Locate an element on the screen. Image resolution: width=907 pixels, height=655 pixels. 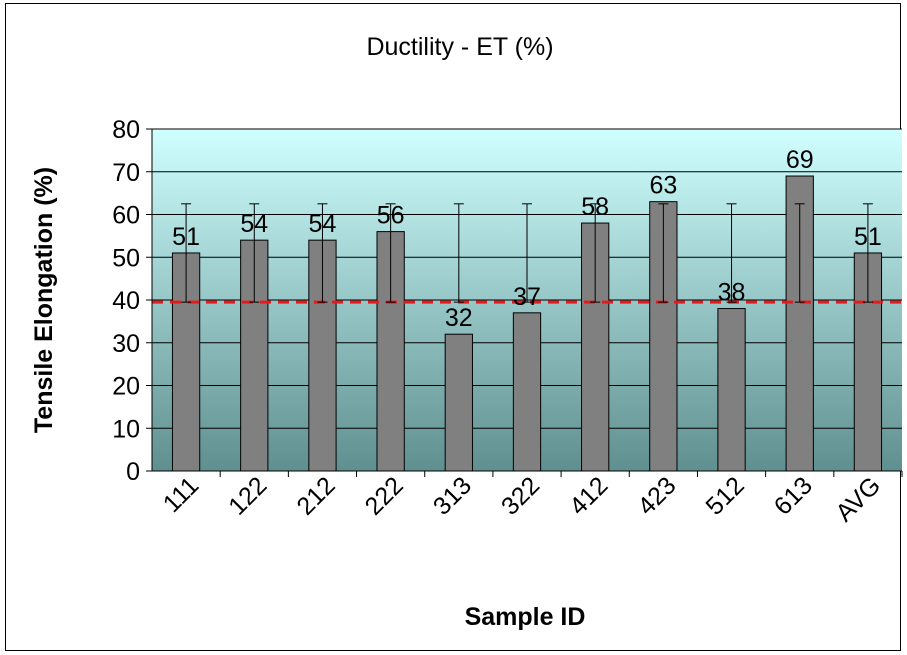
y-tick-label: 30 is located at coordinates (126, 344).